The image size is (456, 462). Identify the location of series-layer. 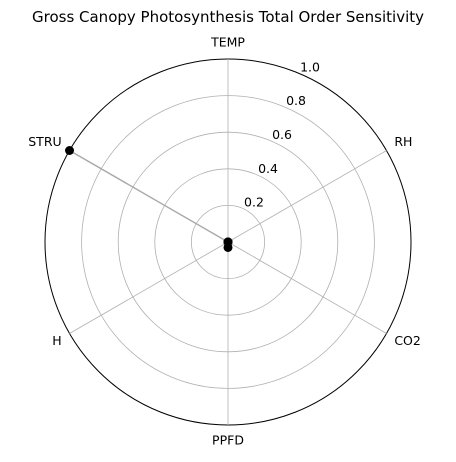
(149, 199).